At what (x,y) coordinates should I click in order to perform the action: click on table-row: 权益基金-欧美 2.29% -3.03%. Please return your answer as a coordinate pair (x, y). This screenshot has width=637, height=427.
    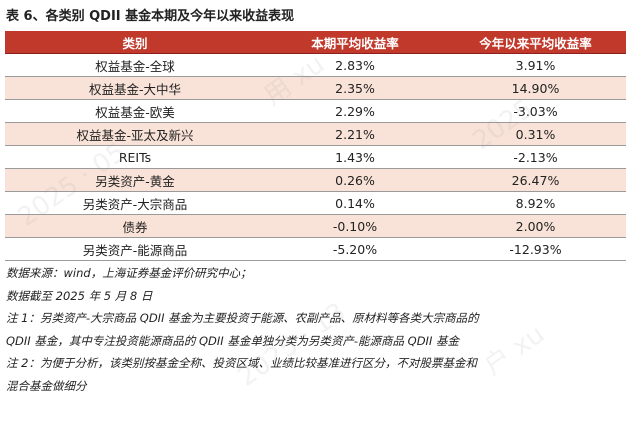
    Looking at the image, I should click on (315, 111).